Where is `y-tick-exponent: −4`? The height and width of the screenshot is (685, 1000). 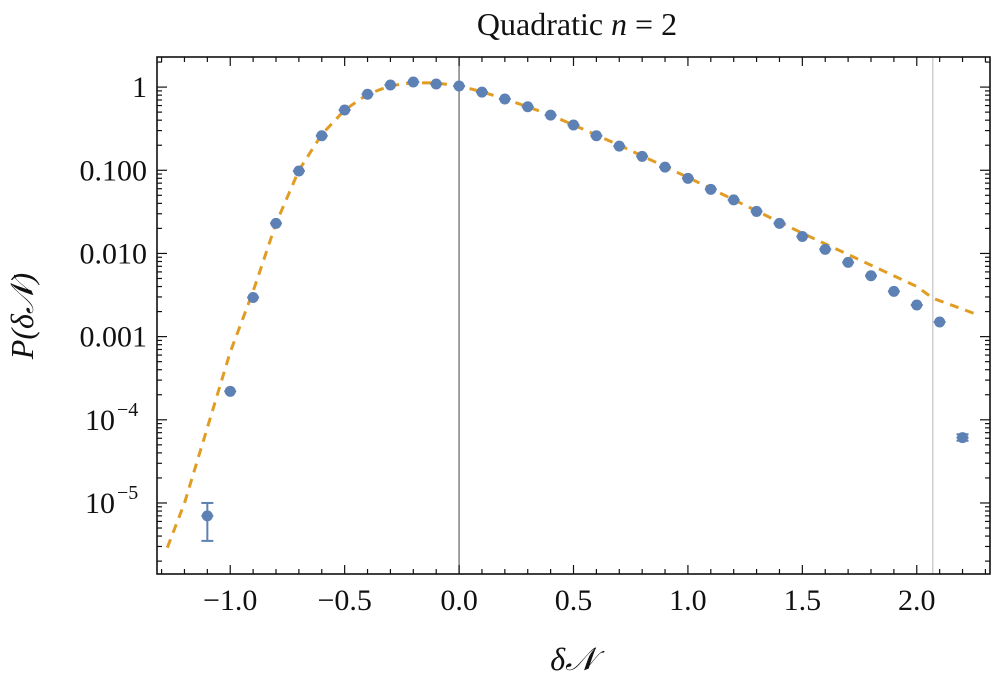
y-tick-exponent: −4 is located at coordinates (127, 410).